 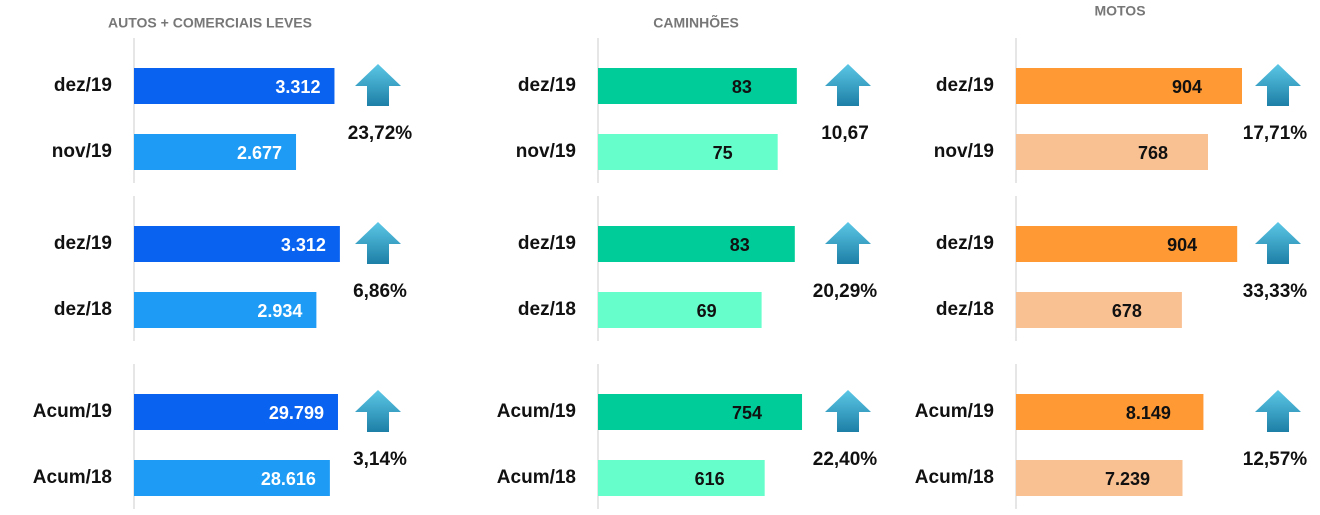 What do you see at coordinates (259, 153) in the screenshot?
I see `value-label: 2.677` at bounding box center [259, 153].